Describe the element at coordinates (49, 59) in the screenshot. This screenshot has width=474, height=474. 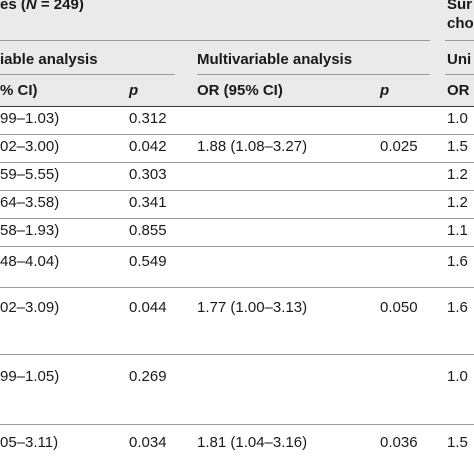
I see `subheader-univariable: iable analysis` at that location.